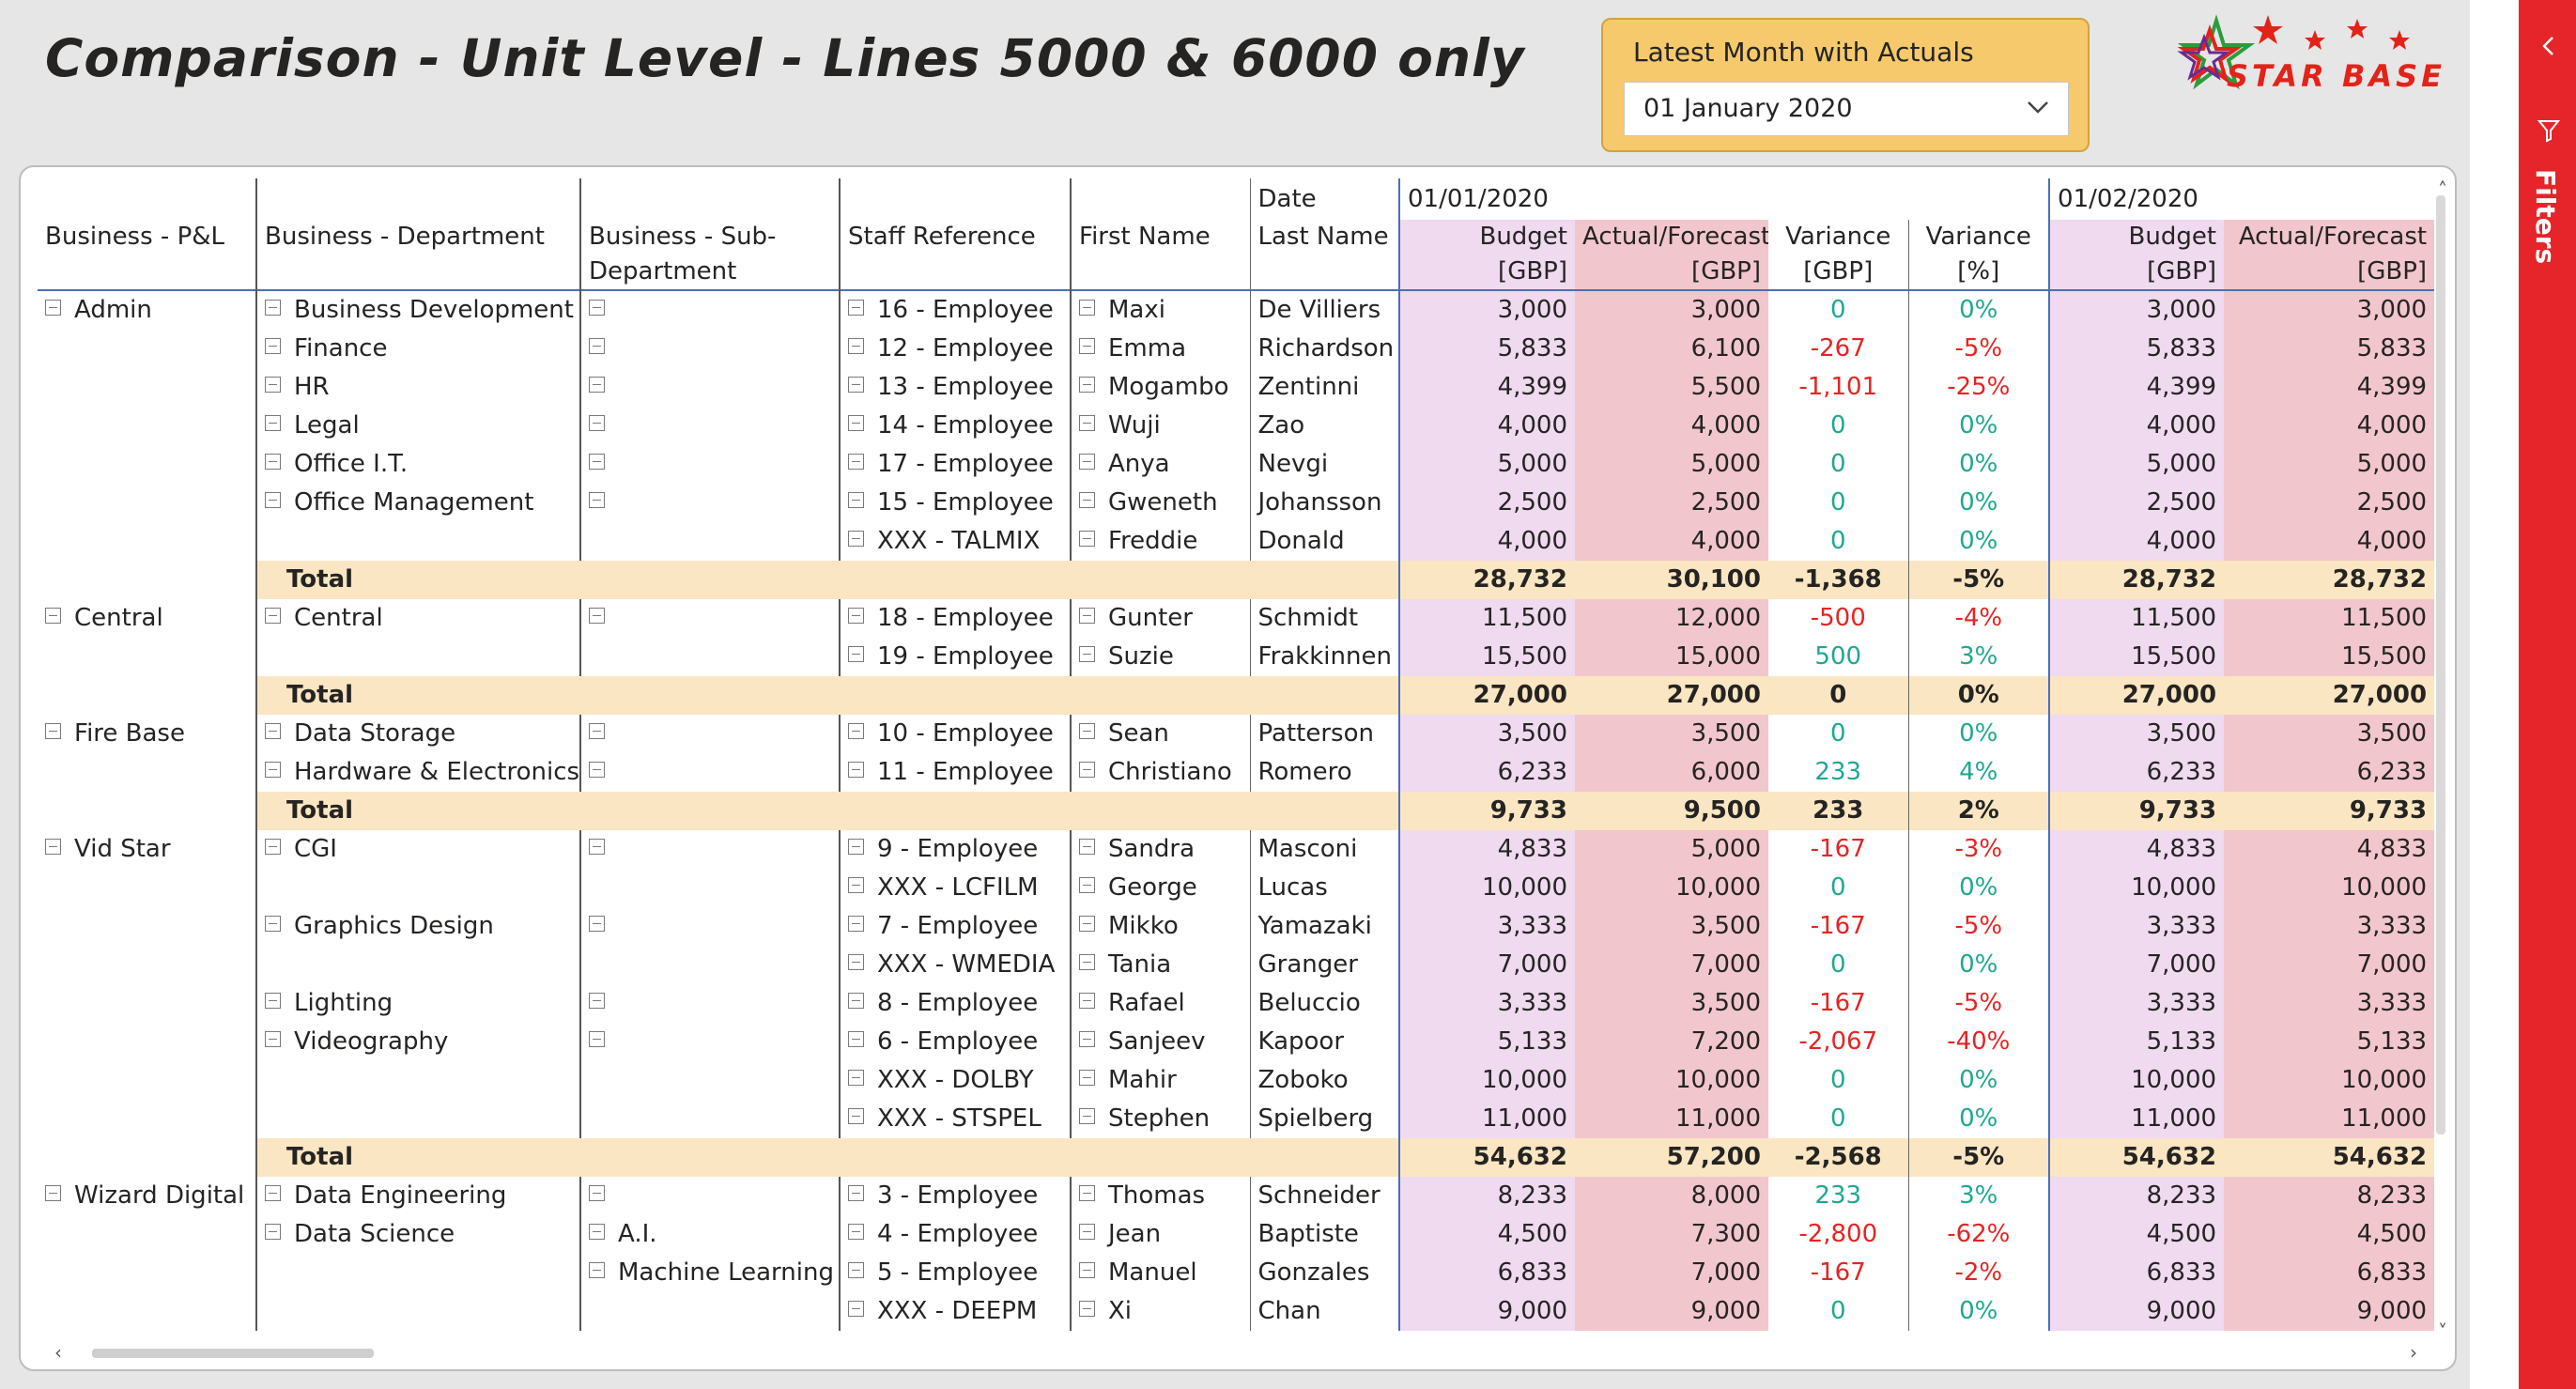 Image resolution: width=2576 pixels, height=1389 pixels. I want to click on cell-first-name: Manuel, so click(1160, 1273).